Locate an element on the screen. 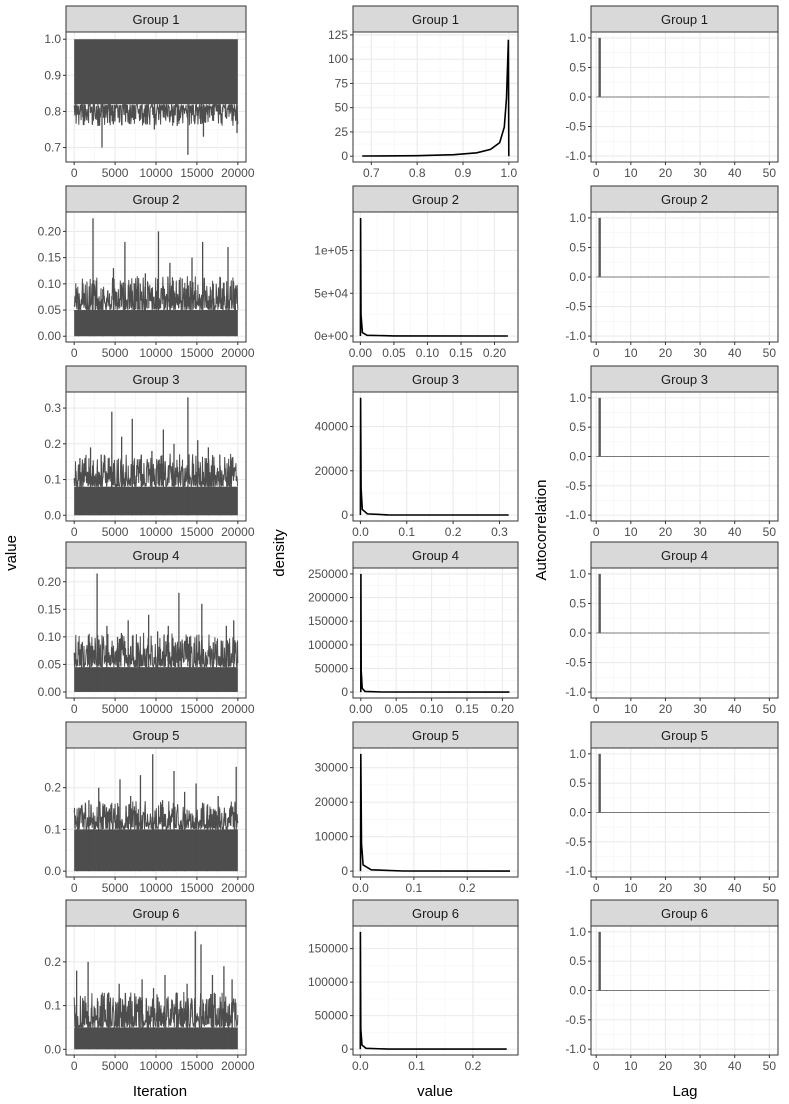 The width and height of the screenshot is (789, 1104). facet-strip-label: Group 2 is located at coordinates (435, 199).